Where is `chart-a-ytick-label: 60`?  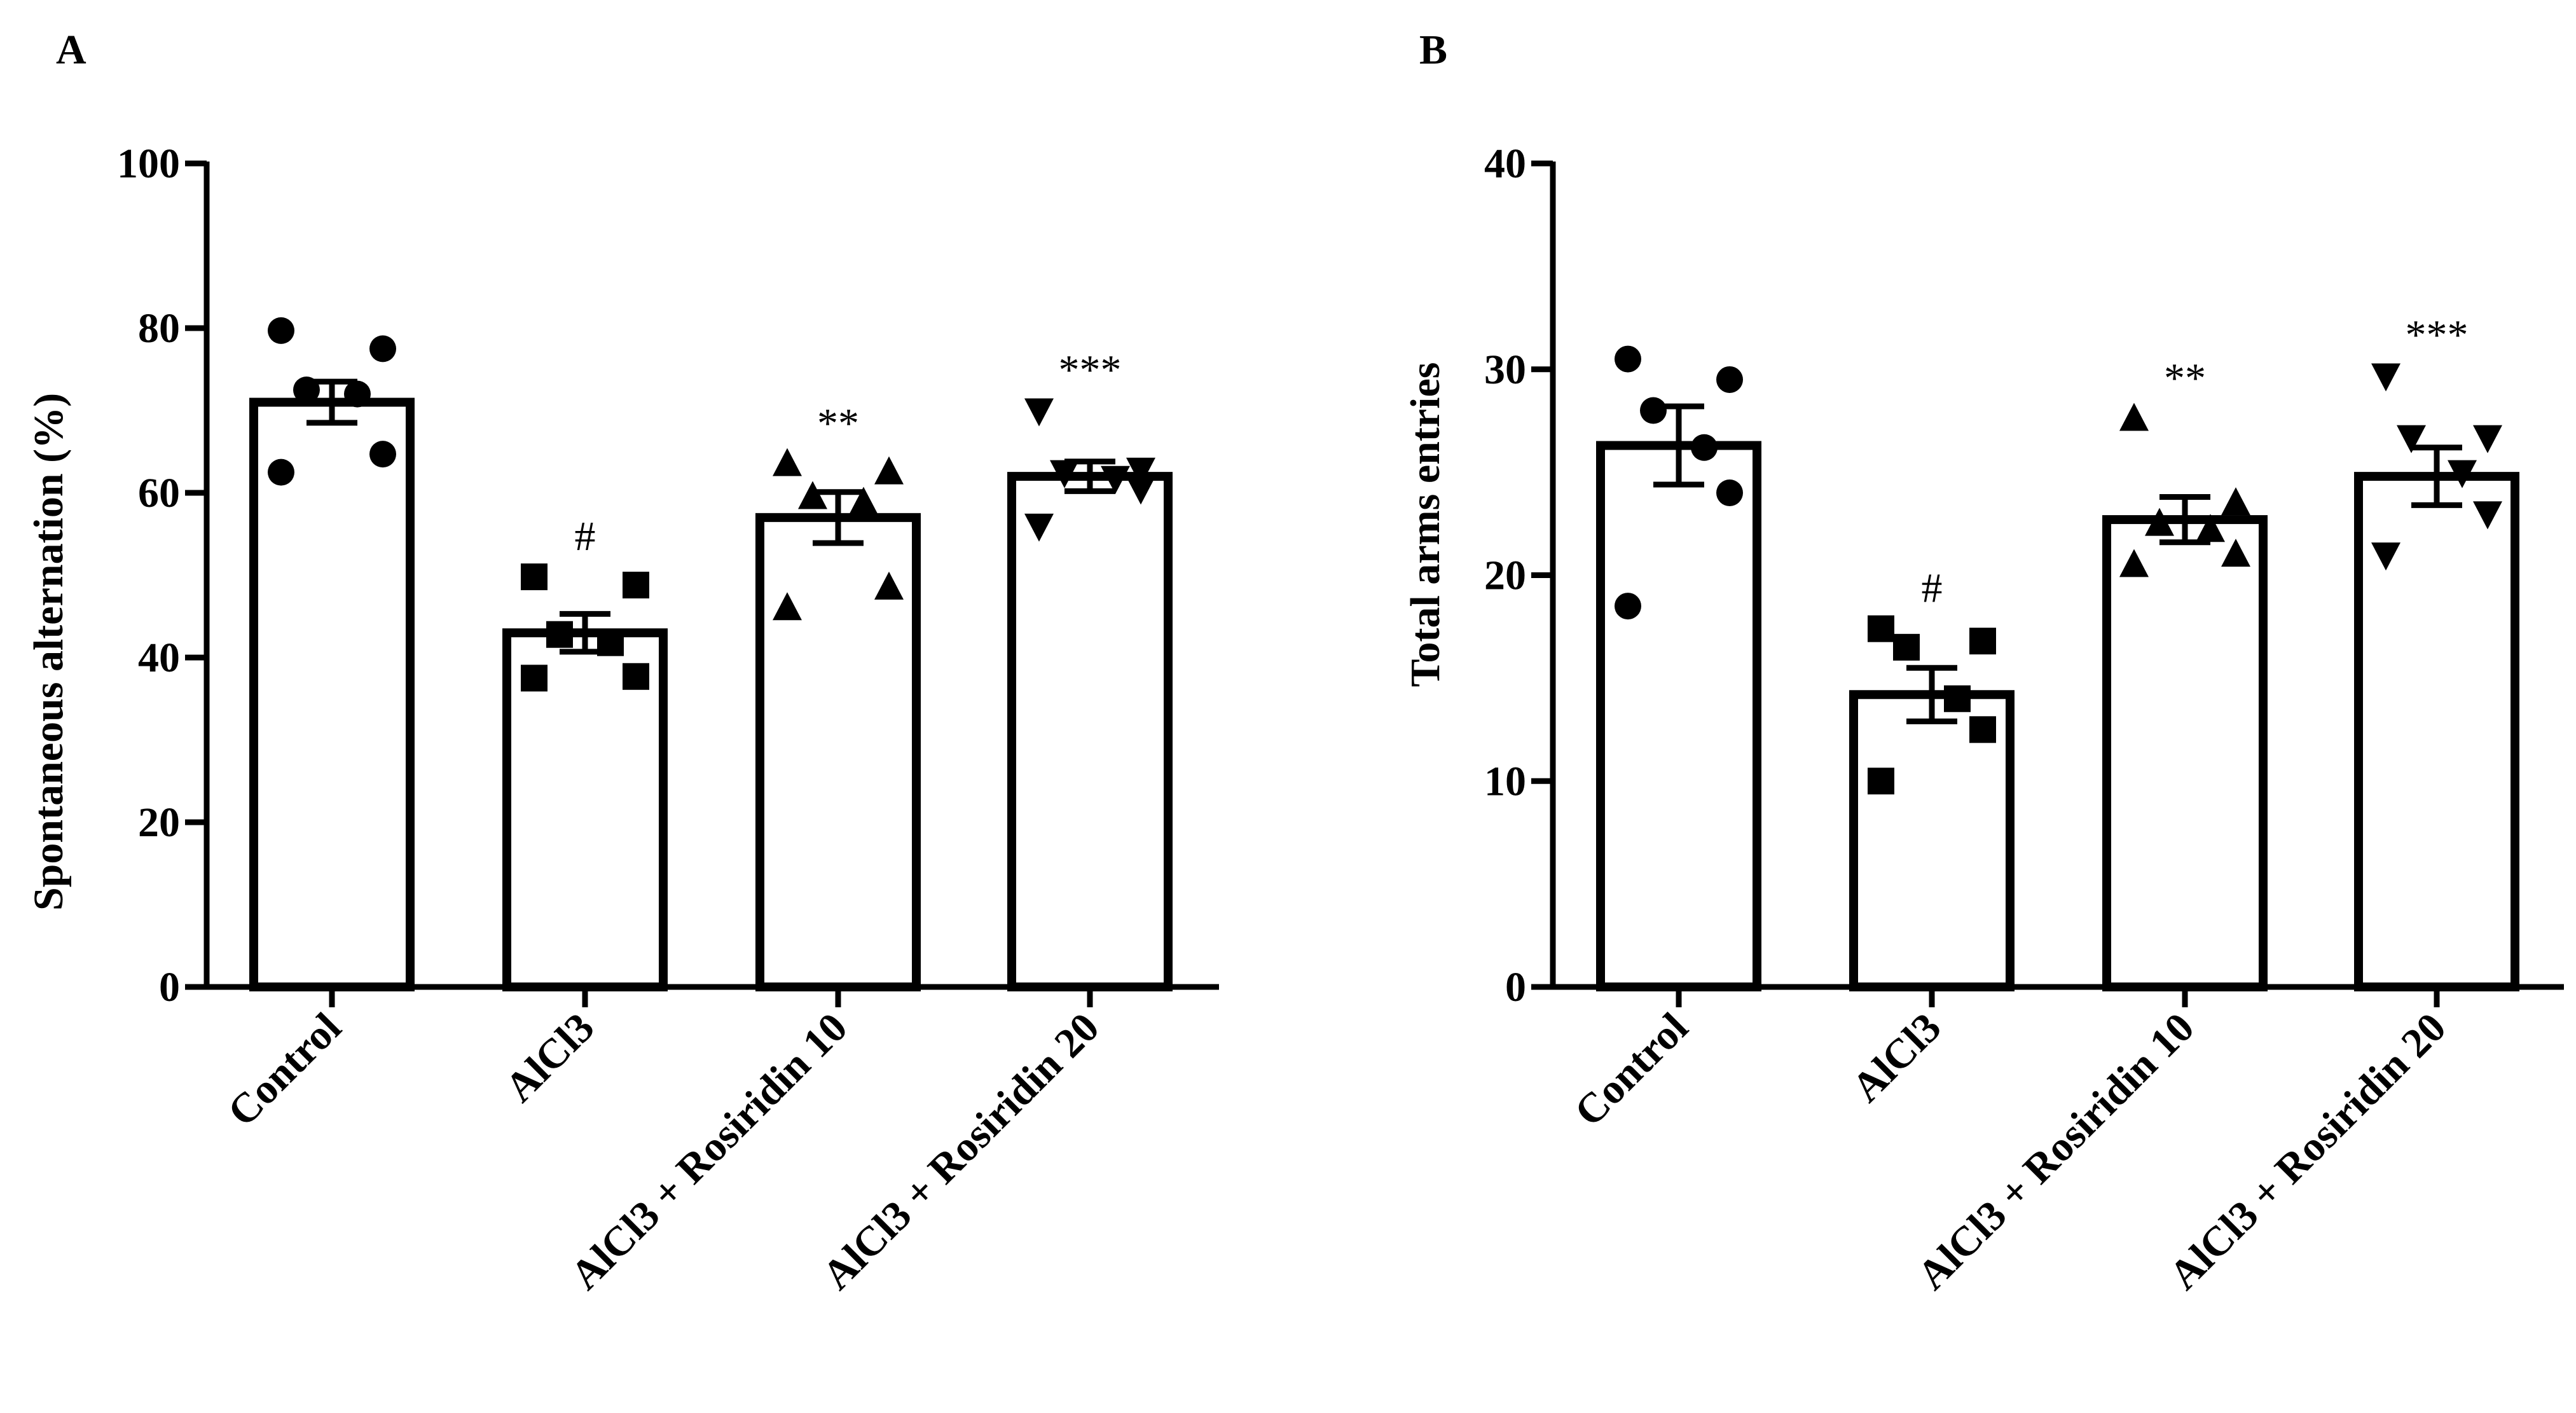
chart-a-ytick-label: 60 is located at coordinates (159, 493).